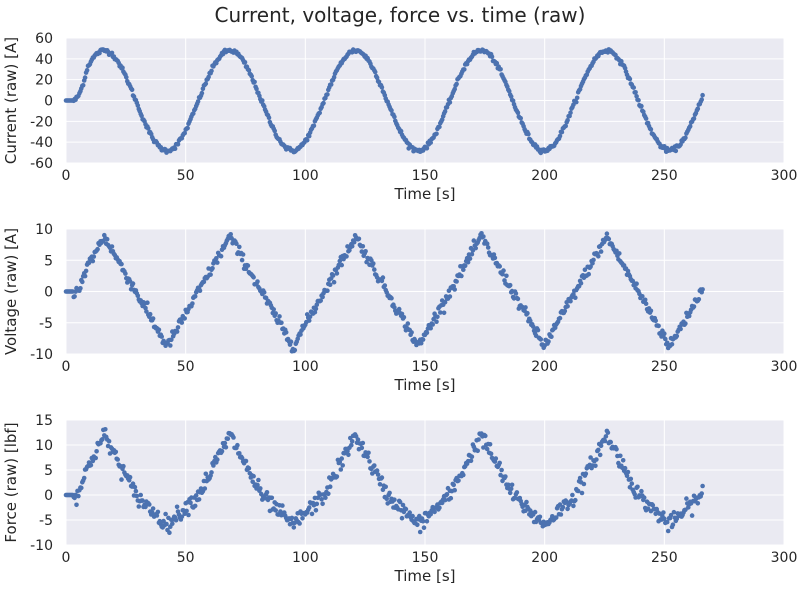 This screenshot has width=800, height=600. I want to click on y-axis-label: Current (raw) [A], so click(11, 100).